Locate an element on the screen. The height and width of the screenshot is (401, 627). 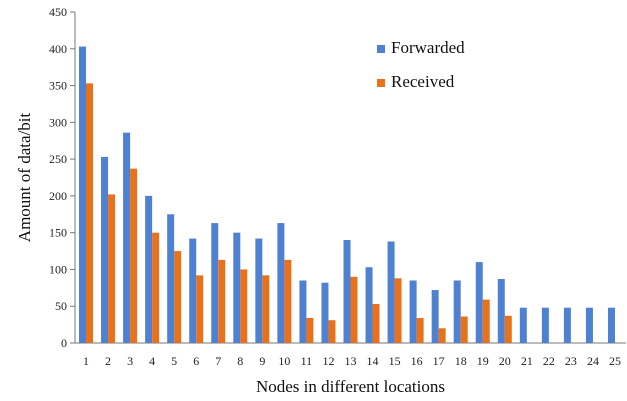
y-tick-label: 400 is located at coordinates (58, 49).